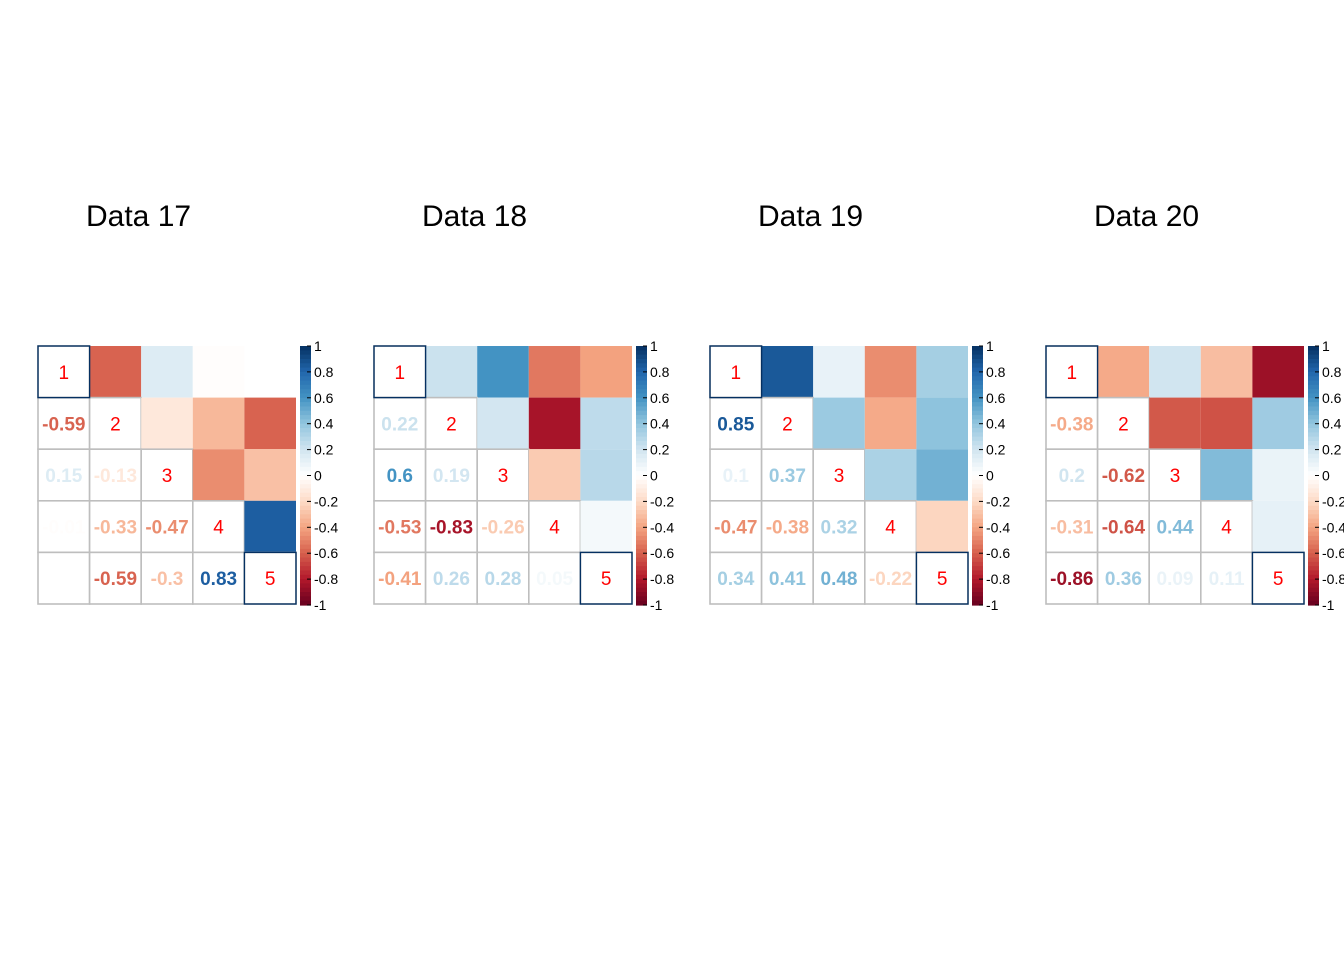  Describe the element at coordinates (503, 579) in the screenshot. I see `correlation-value: 0.28` at that location.